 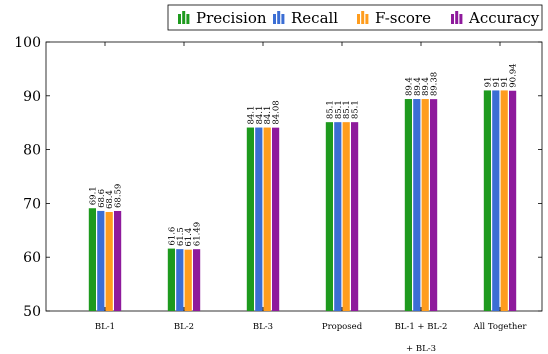 I want to click on legend-swatch-recall, so click(x=279, y=17).